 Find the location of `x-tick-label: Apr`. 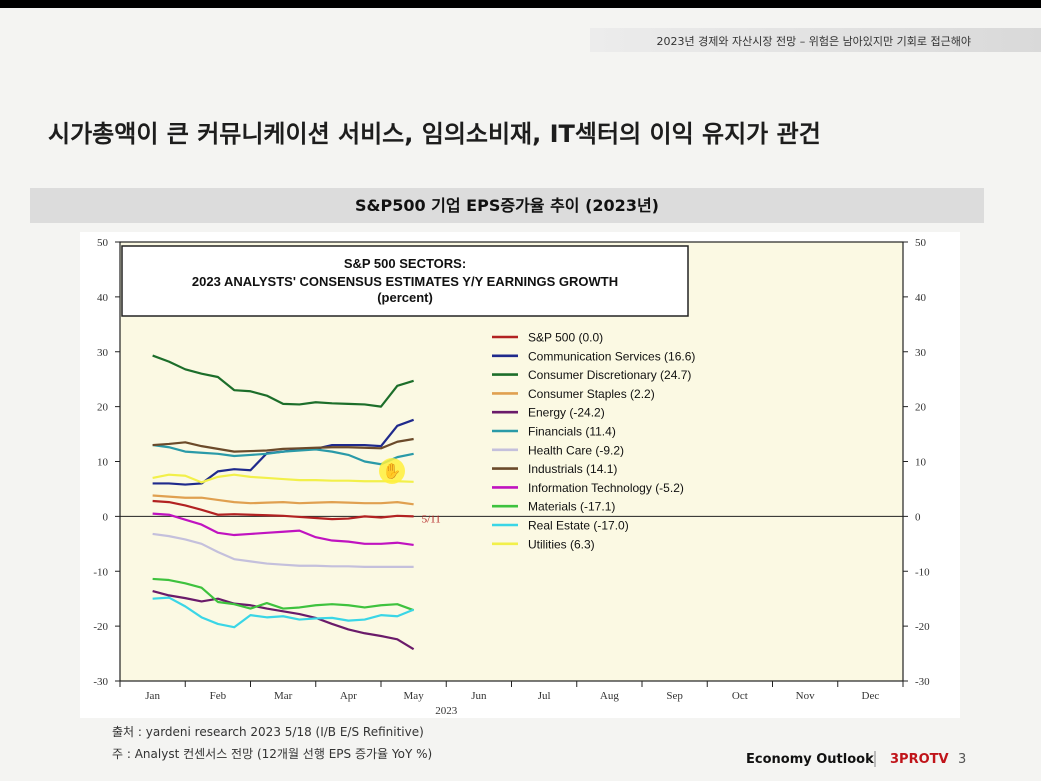

x-tick-label: Apr is located at coordinates (348, 696).